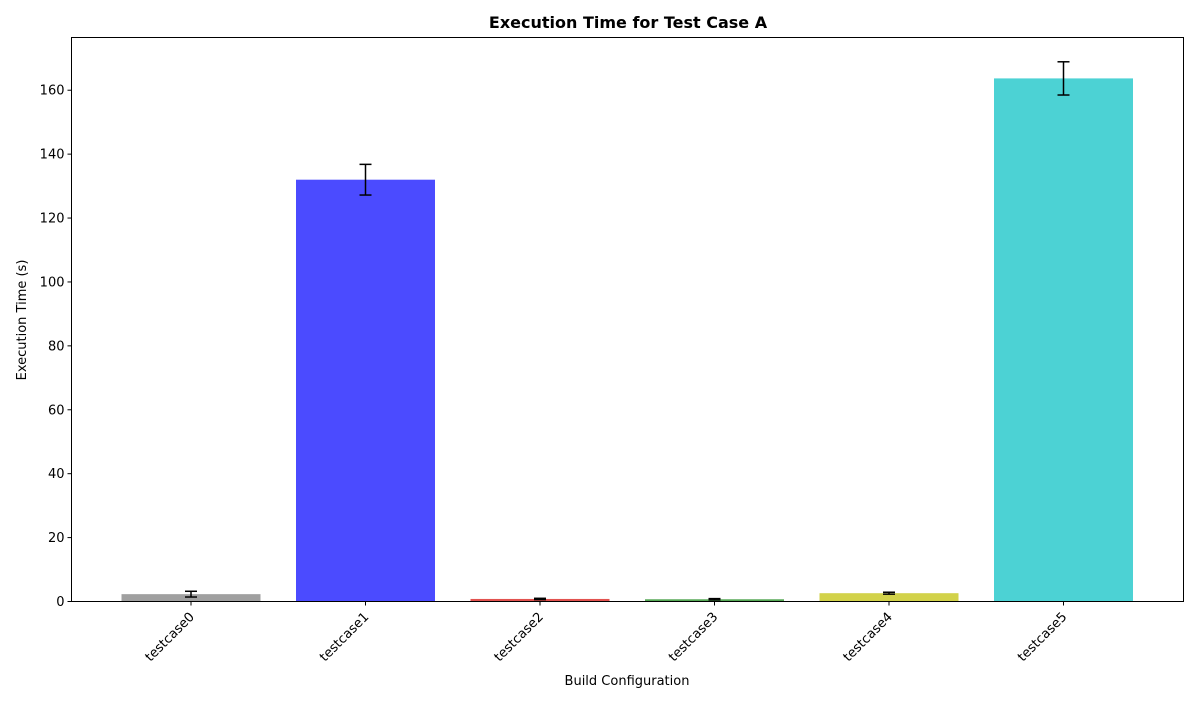 This screenshot has width=1199, height=704. I want to click on y-tick-label: 160, so click(52, 91).